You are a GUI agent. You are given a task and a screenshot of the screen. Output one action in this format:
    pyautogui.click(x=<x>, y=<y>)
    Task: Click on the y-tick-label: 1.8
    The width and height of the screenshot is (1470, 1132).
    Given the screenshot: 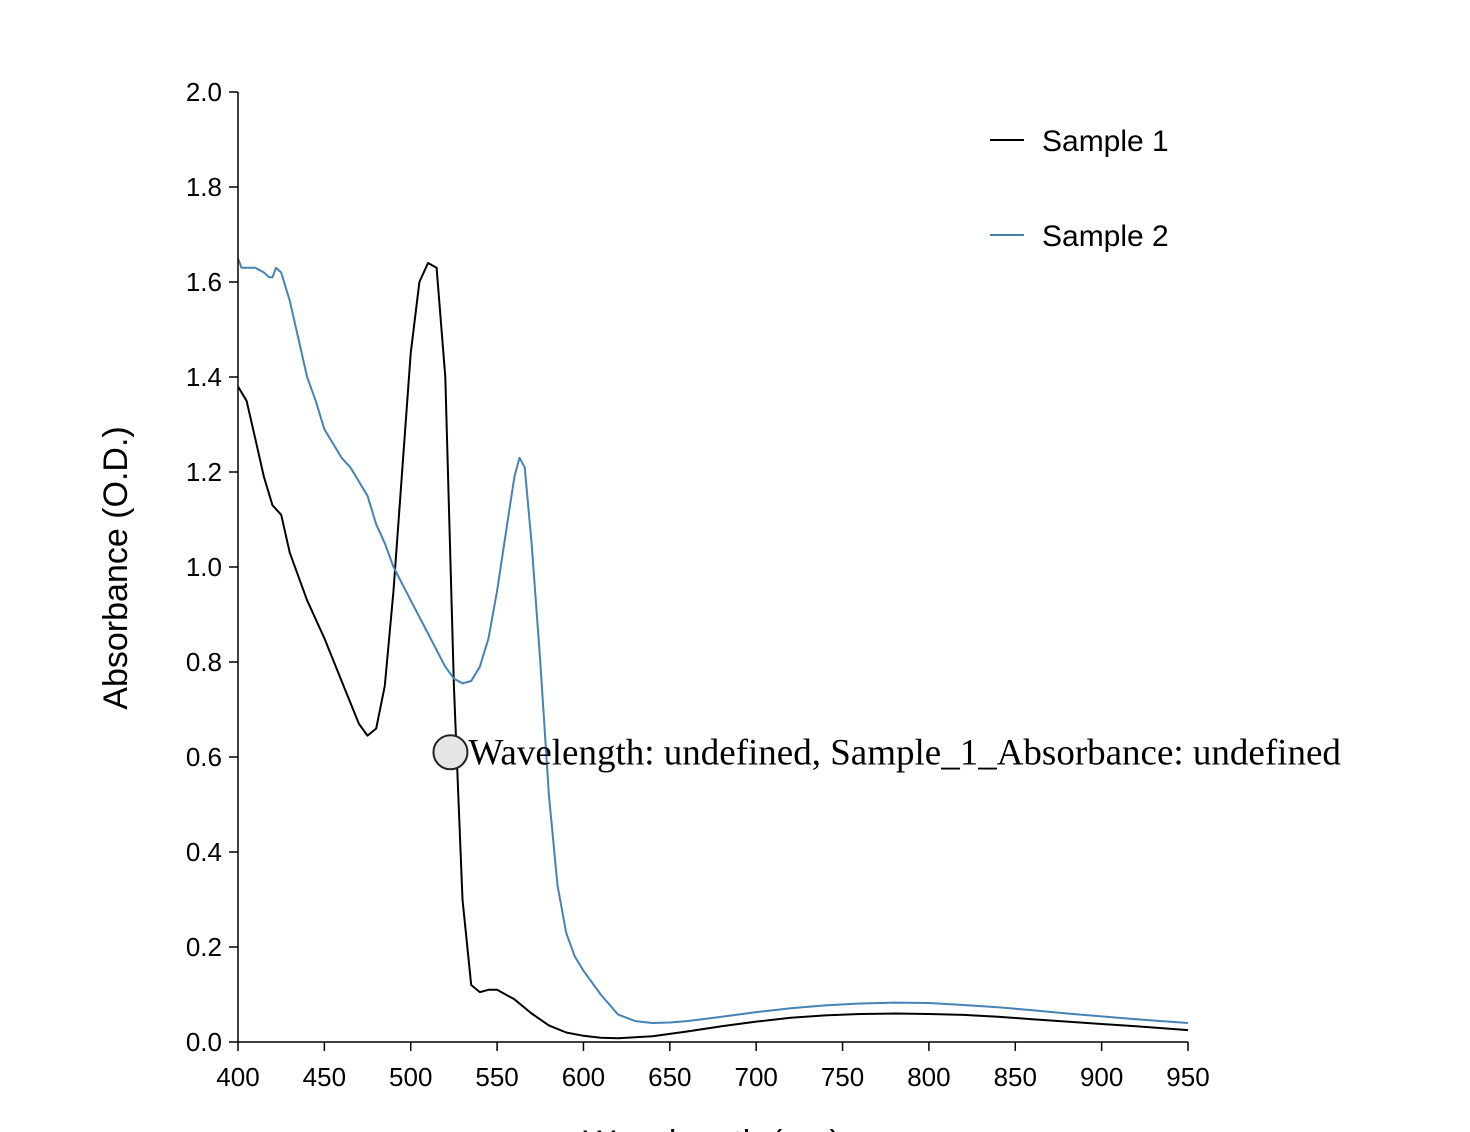 What is the action you would take?
    pyautogui.click(x=204, y=187)
    